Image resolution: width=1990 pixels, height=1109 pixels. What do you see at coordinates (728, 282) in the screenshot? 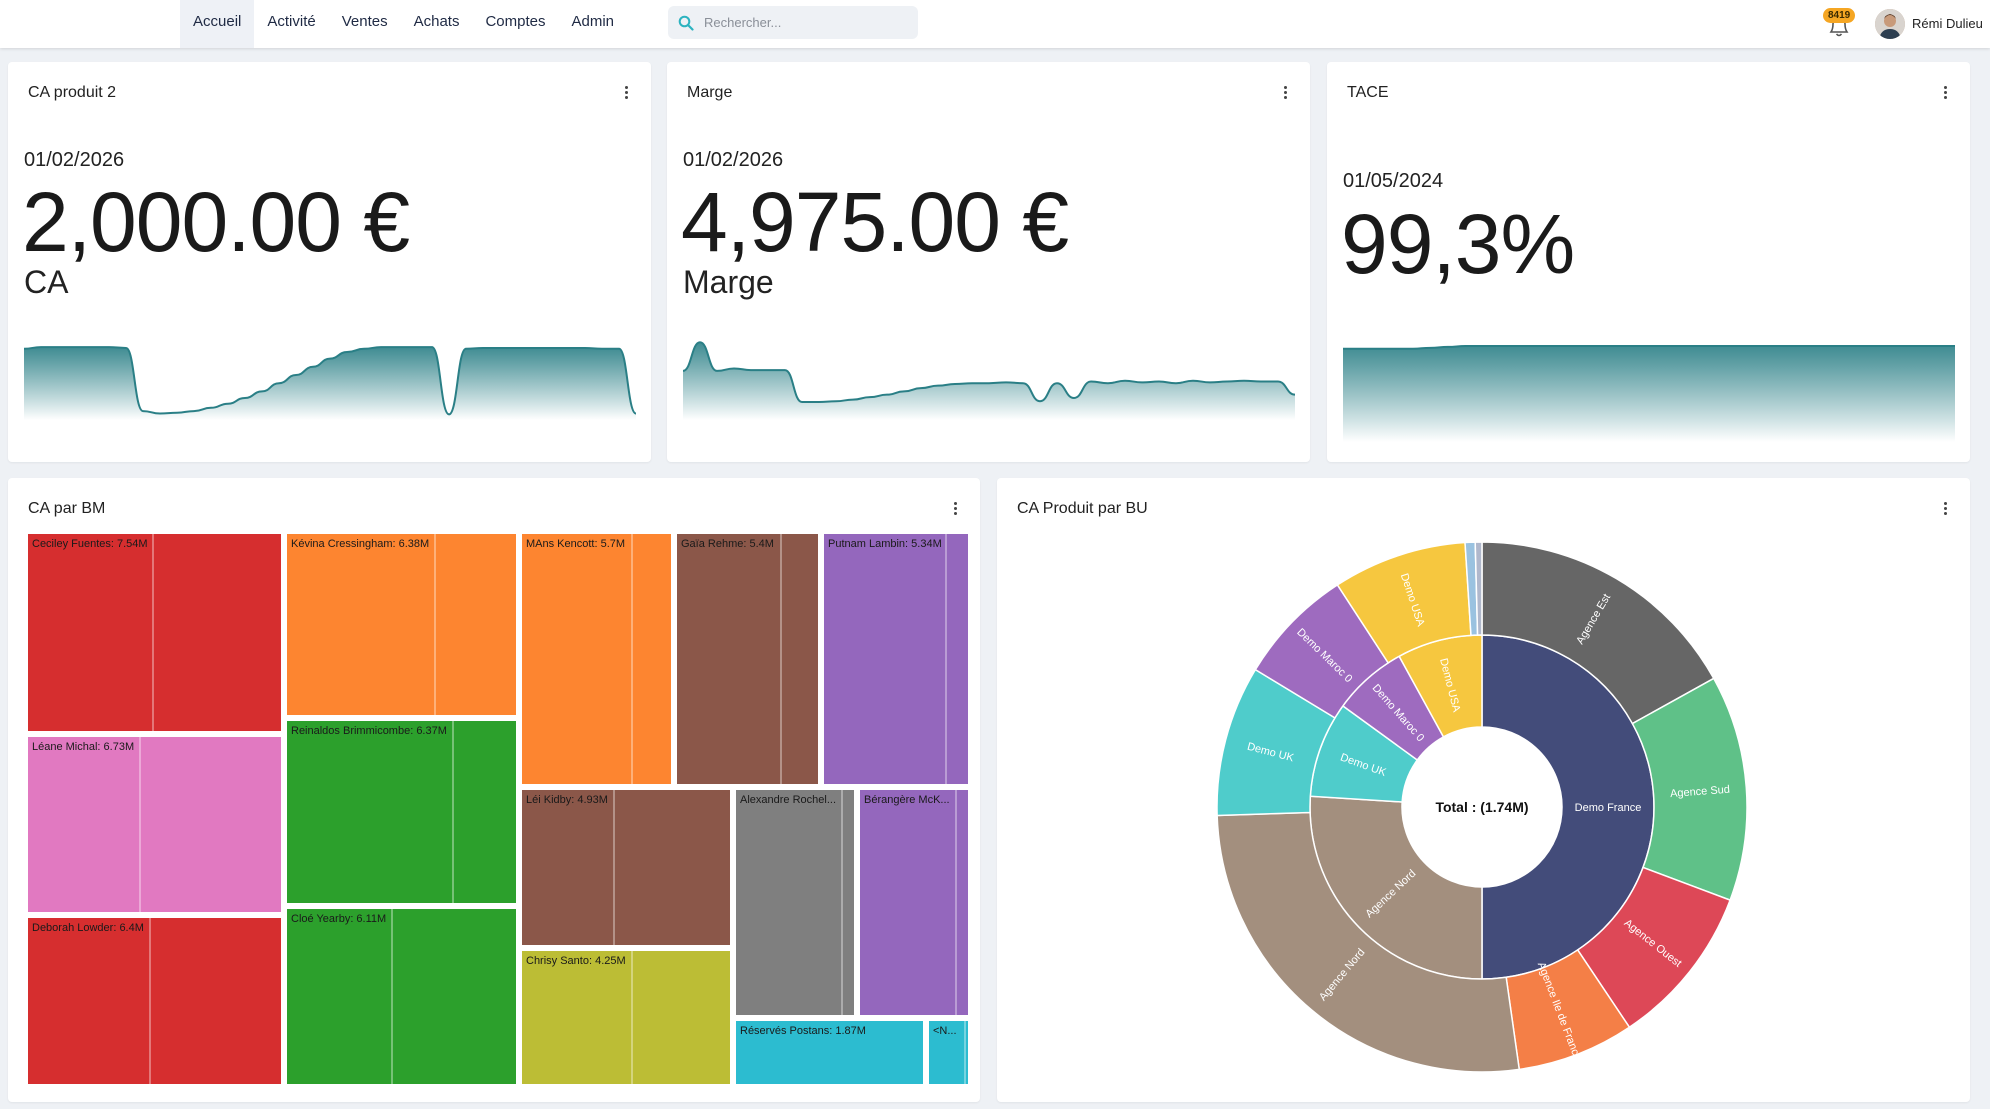
I see `kpi-label: Marge` at bounding box center [728, 282].